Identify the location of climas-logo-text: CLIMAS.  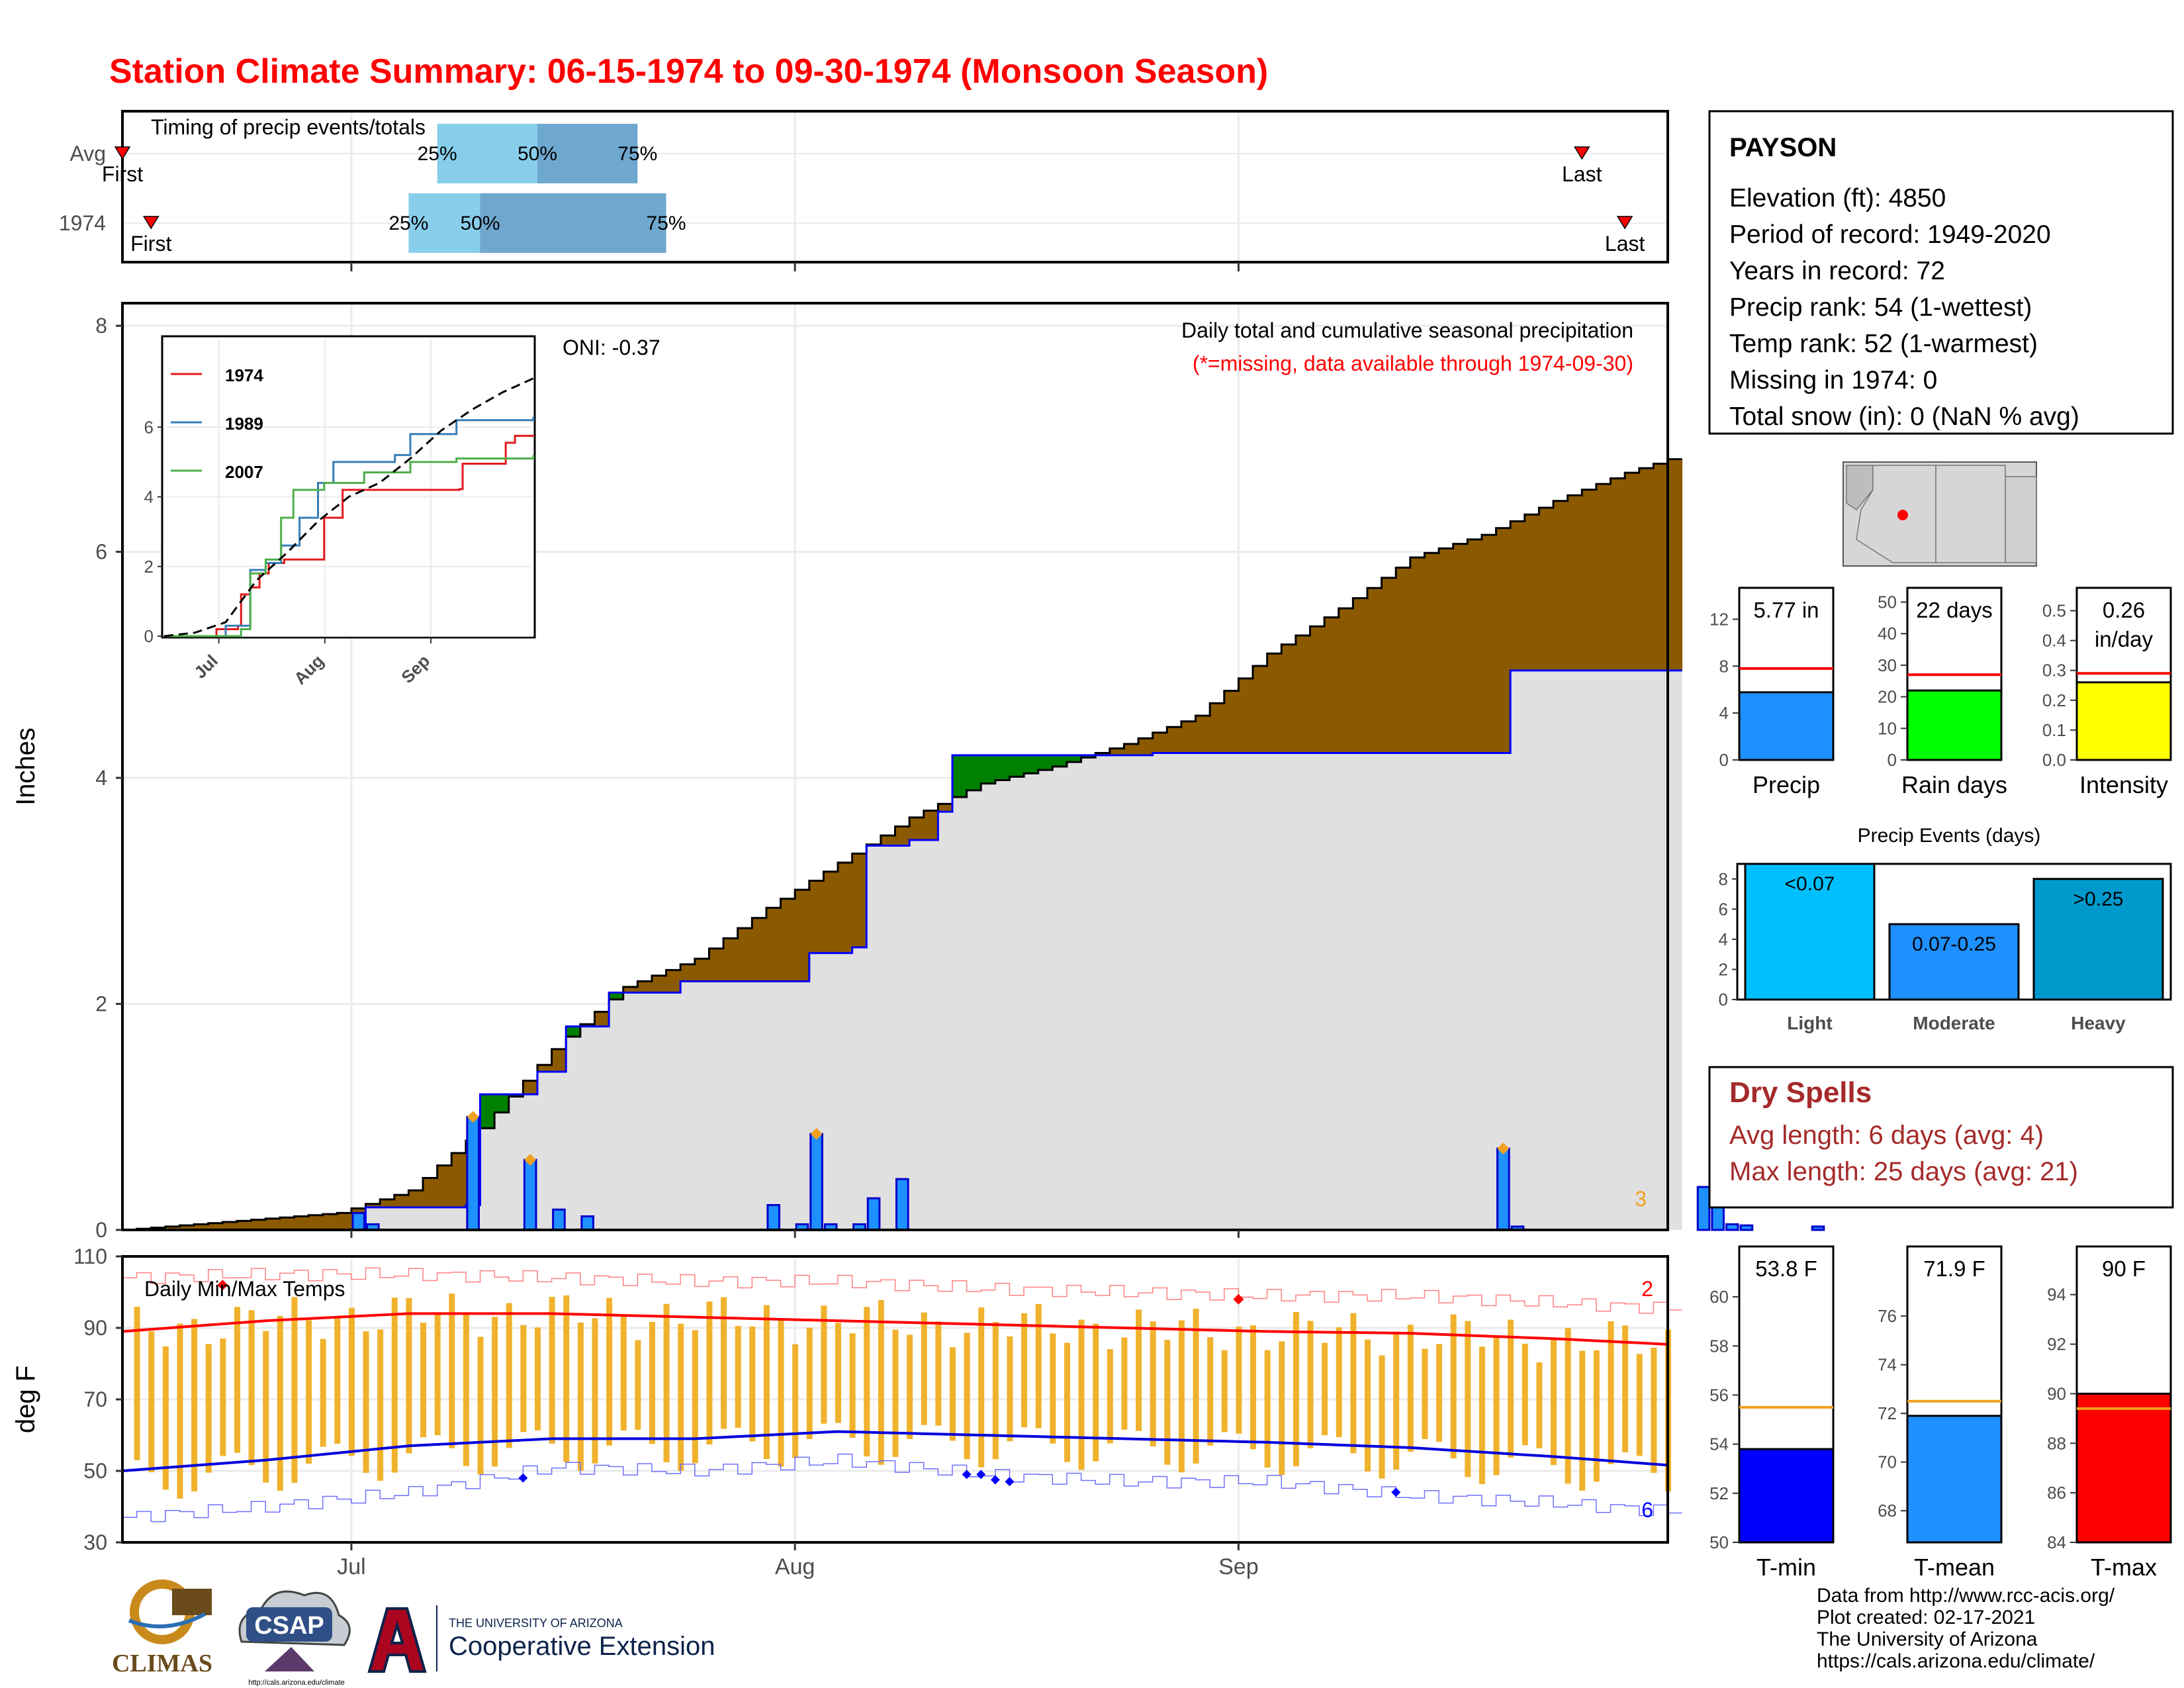
(162, 1663).